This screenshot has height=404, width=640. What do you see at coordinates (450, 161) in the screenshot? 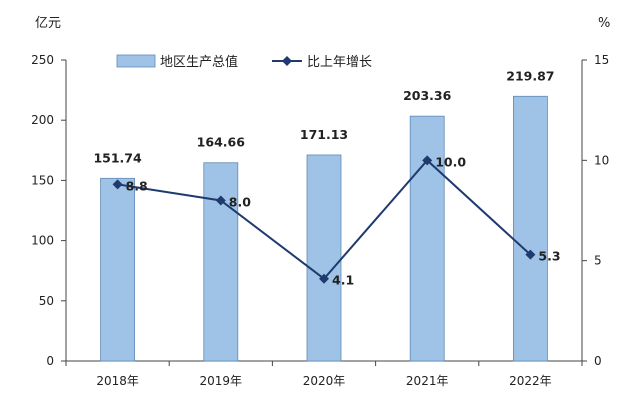
I see `line-value-label: 10.0` at bounding box center [450, 161].